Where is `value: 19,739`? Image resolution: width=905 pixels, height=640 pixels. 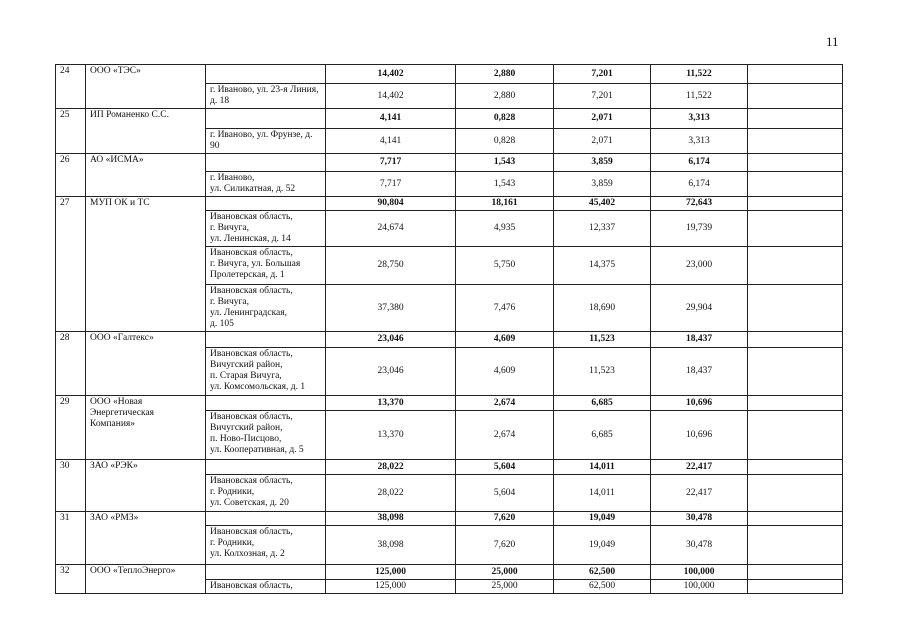
value: 19,739 is located at coordinates (699, 228).